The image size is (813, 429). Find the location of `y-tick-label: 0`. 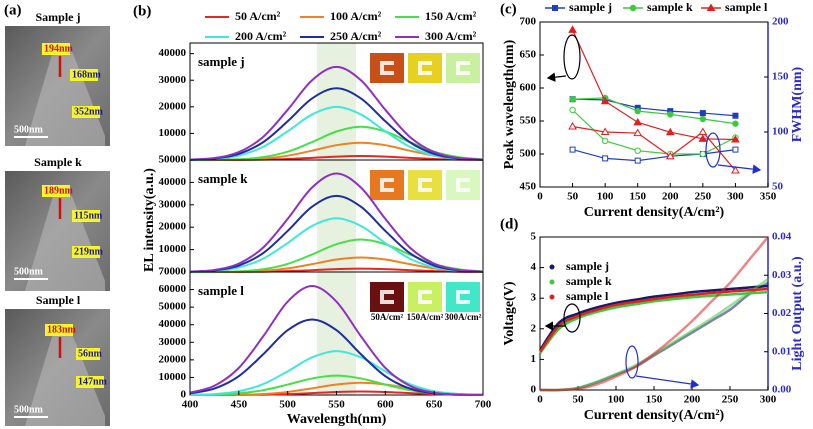

y-tick-label: 0 is located at coordinates (184, 395).